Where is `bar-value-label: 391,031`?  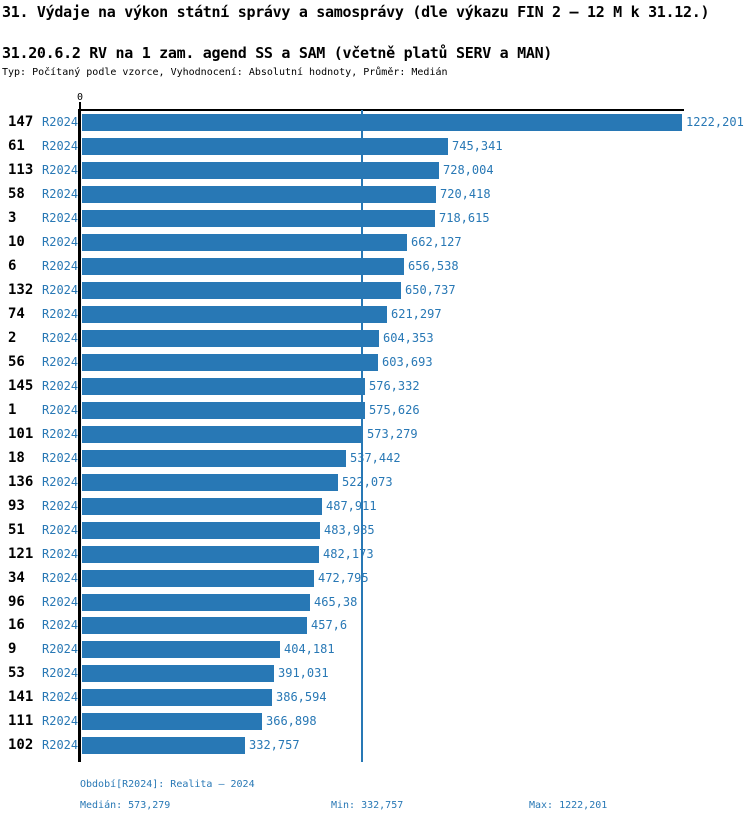
bar-value-label: 391,031 is located at coordinates (303, 673).